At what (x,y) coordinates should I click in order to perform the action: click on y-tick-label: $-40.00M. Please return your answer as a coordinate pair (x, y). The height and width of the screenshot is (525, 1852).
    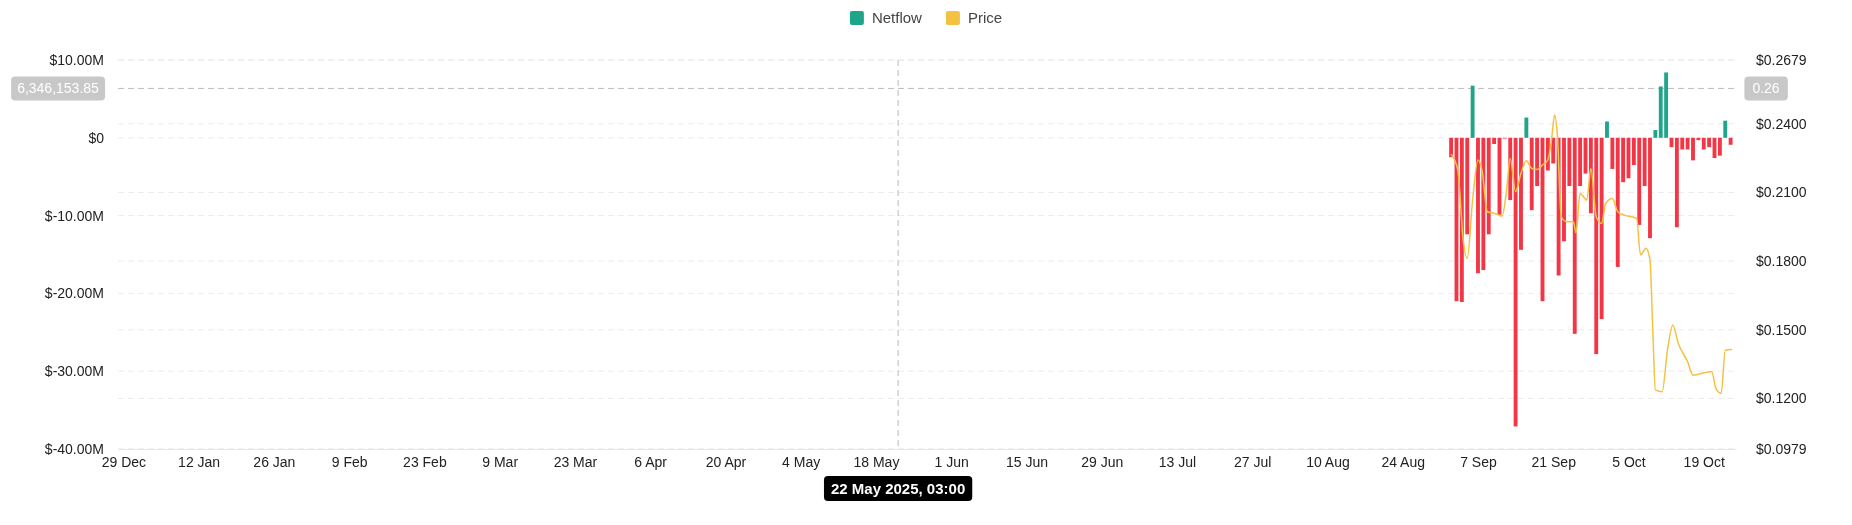
    Looking at the image, I should click on (74, 448).